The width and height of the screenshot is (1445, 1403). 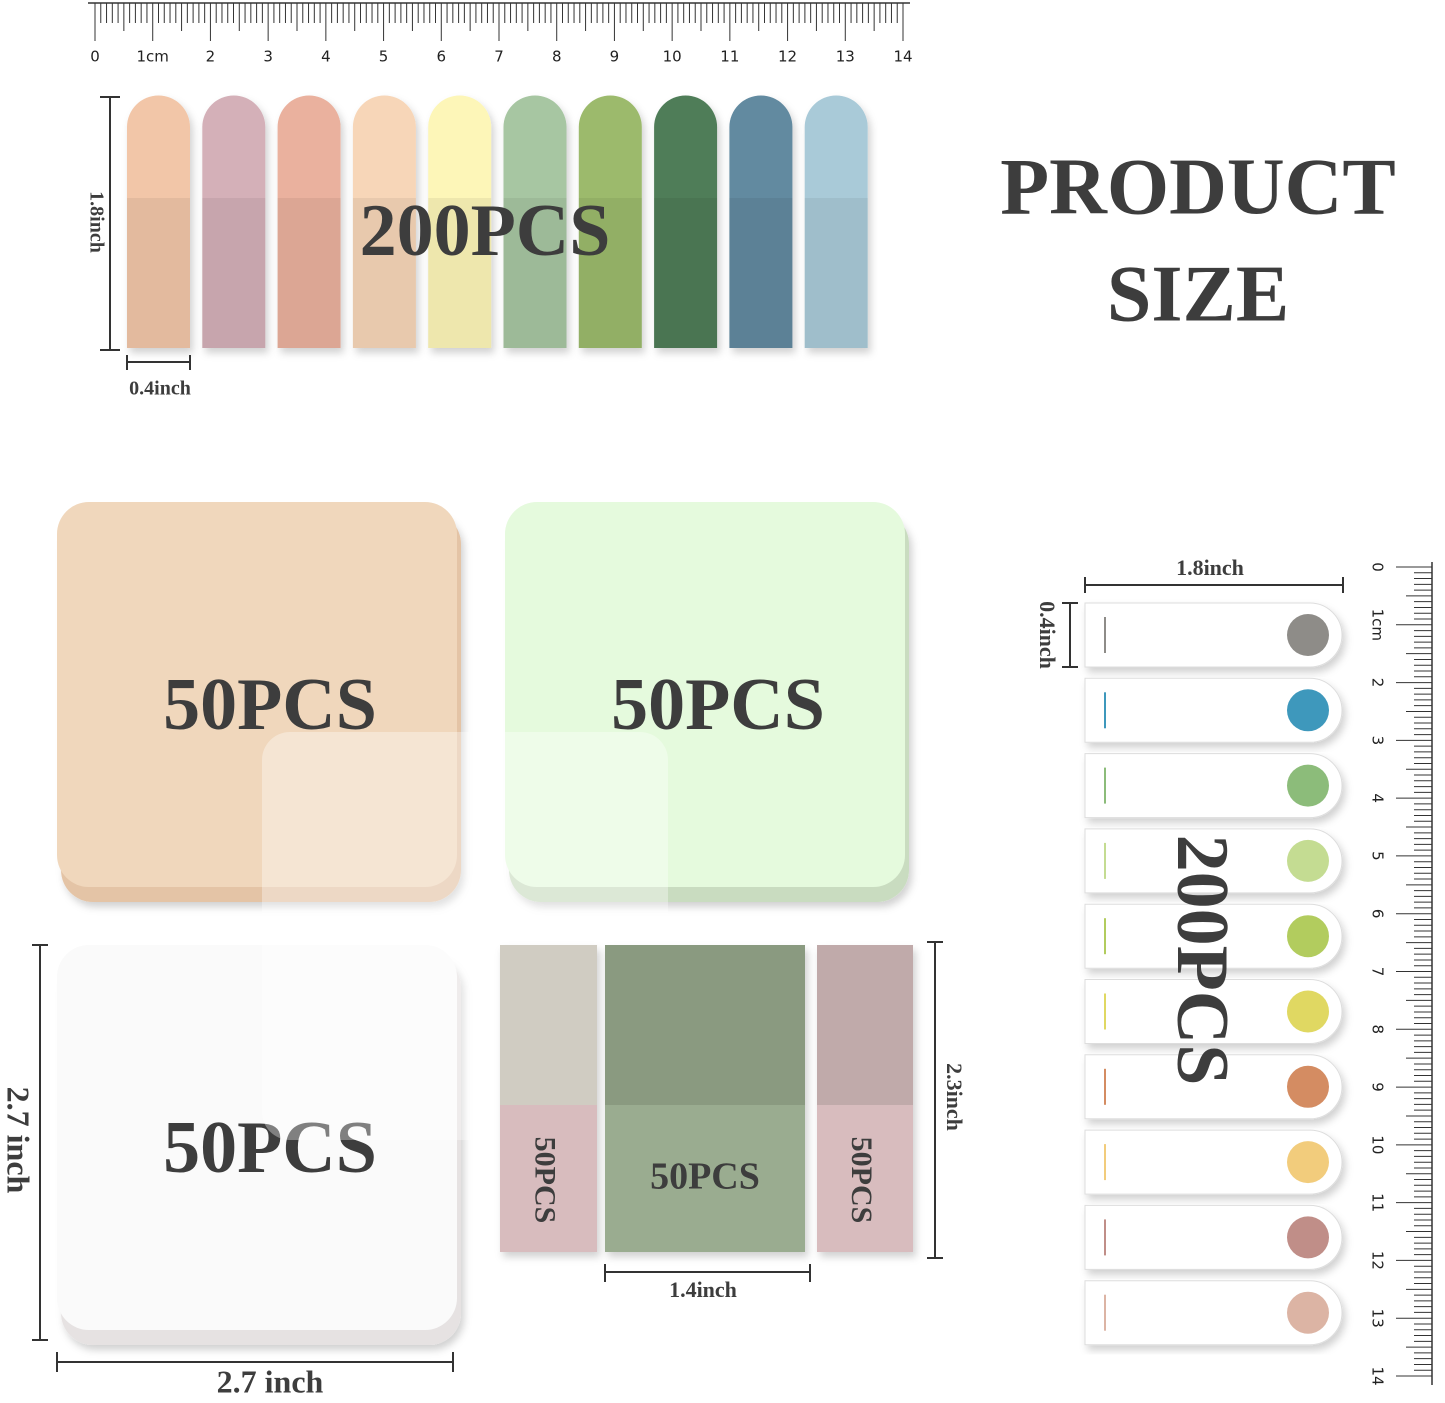 What do you see at coordinates (1198, 187) in the screenshot?
I see `heading: PRODUCT` at bounding box center [1198, 187].